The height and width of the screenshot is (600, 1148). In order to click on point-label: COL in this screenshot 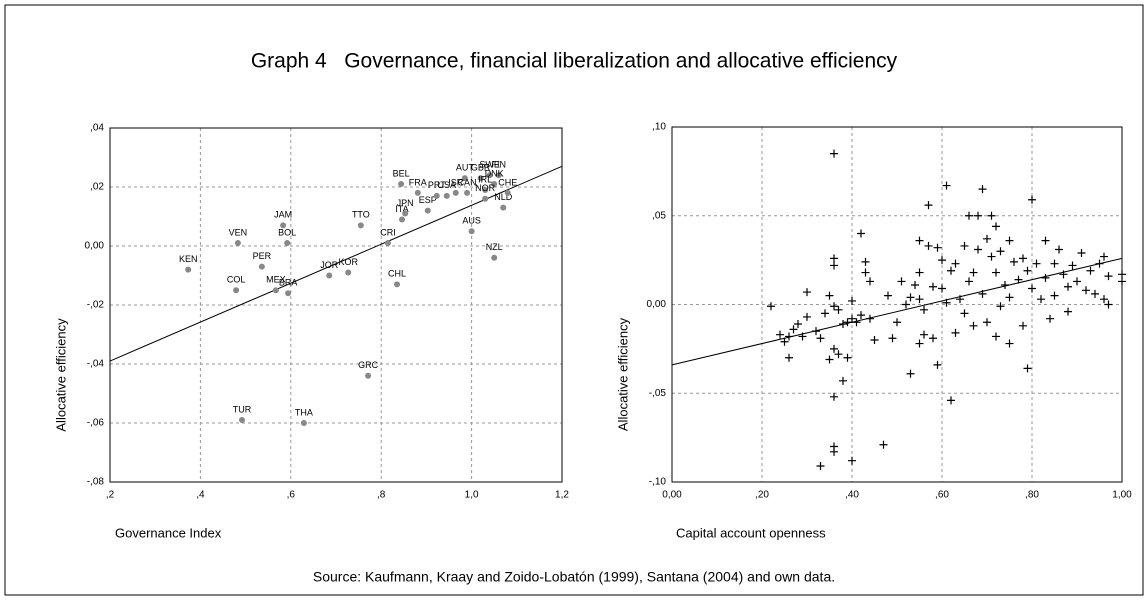, I will do `click(236, 280)`.